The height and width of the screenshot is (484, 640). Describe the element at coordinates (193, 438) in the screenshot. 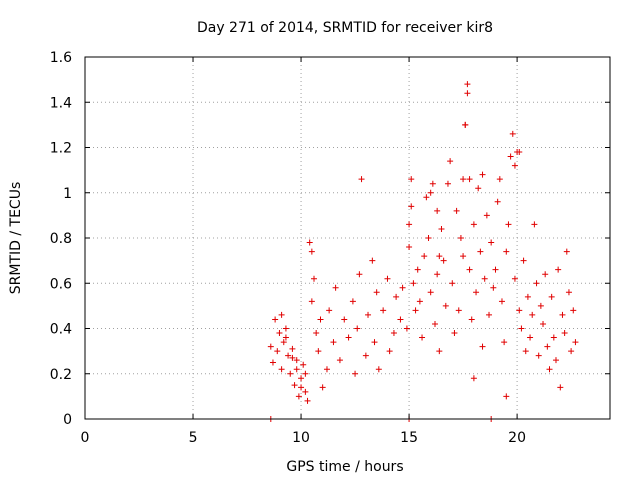

I see `x-tick-label: 5` at that location.